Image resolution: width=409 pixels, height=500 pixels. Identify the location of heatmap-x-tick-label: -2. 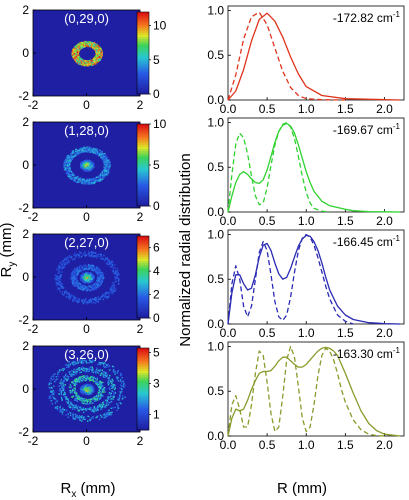
(33, 329).